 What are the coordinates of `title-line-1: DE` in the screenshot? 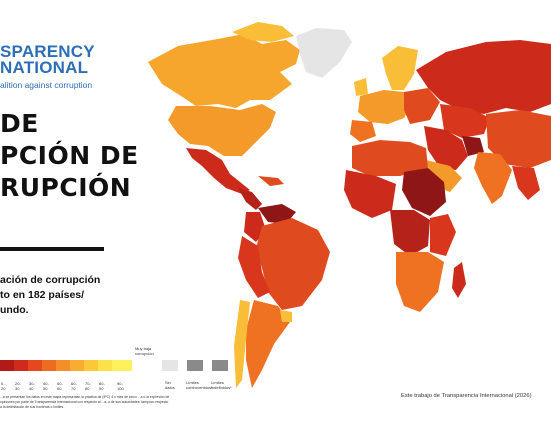 It's located at (19, 123).